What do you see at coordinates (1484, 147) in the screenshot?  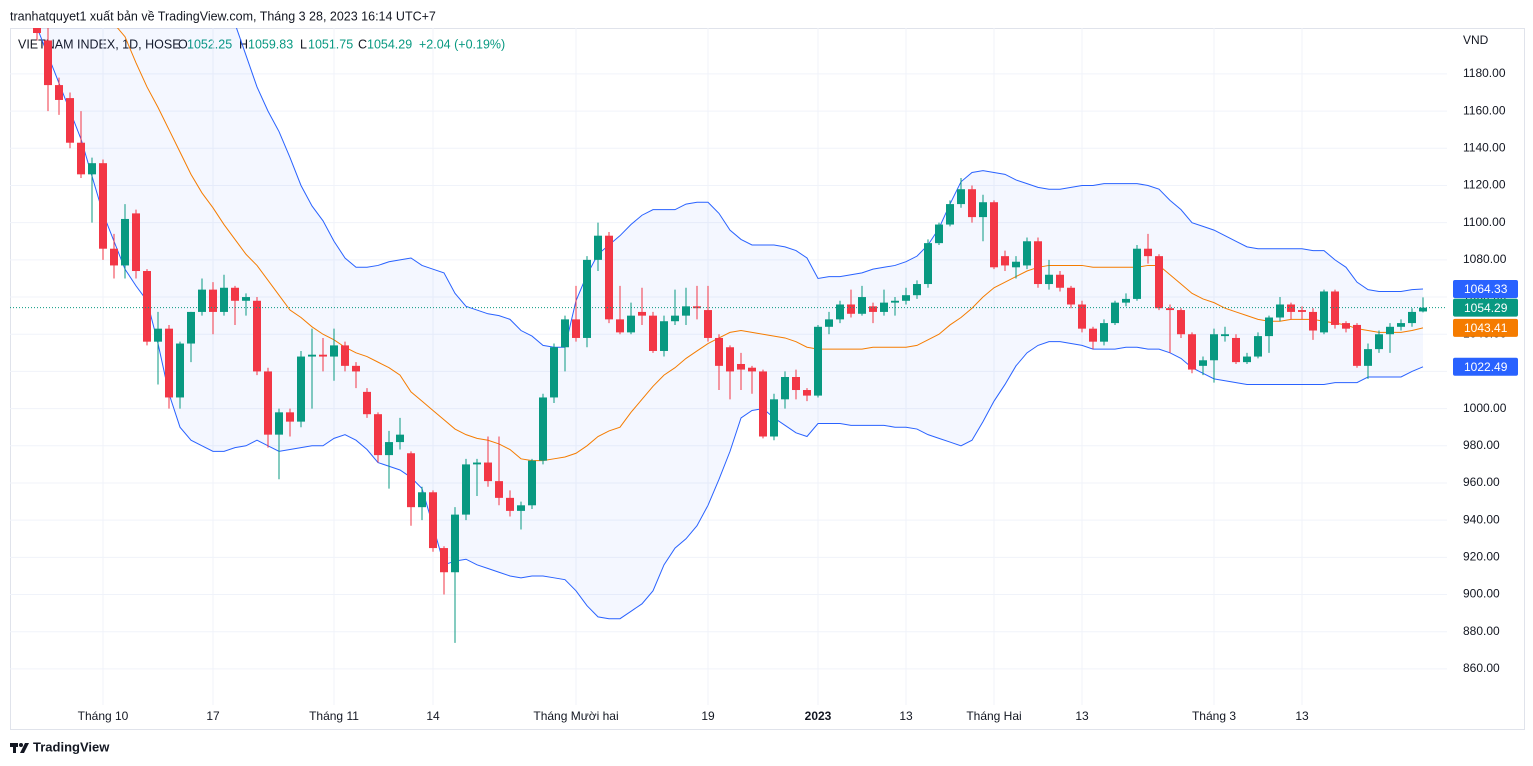 I see `y-tick-label: 1140.00` at bounding box center [1484, 147].